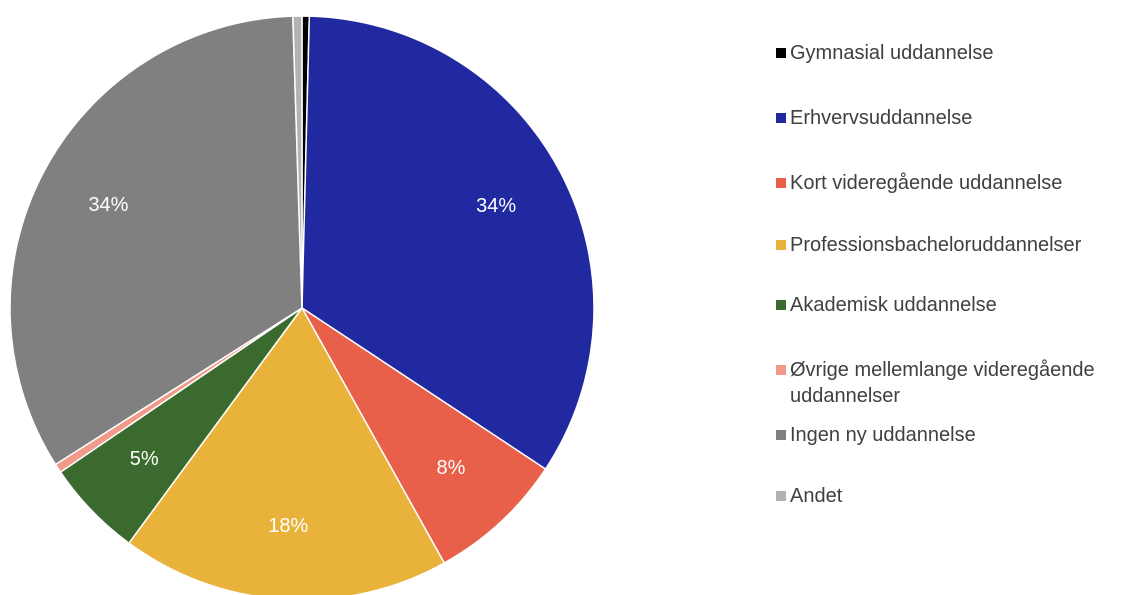  What do you see at coordinates (883, 435) in the screenshot?
I see `legend-label: Ingen ny uddannelse` at bounding box center [883, 435].